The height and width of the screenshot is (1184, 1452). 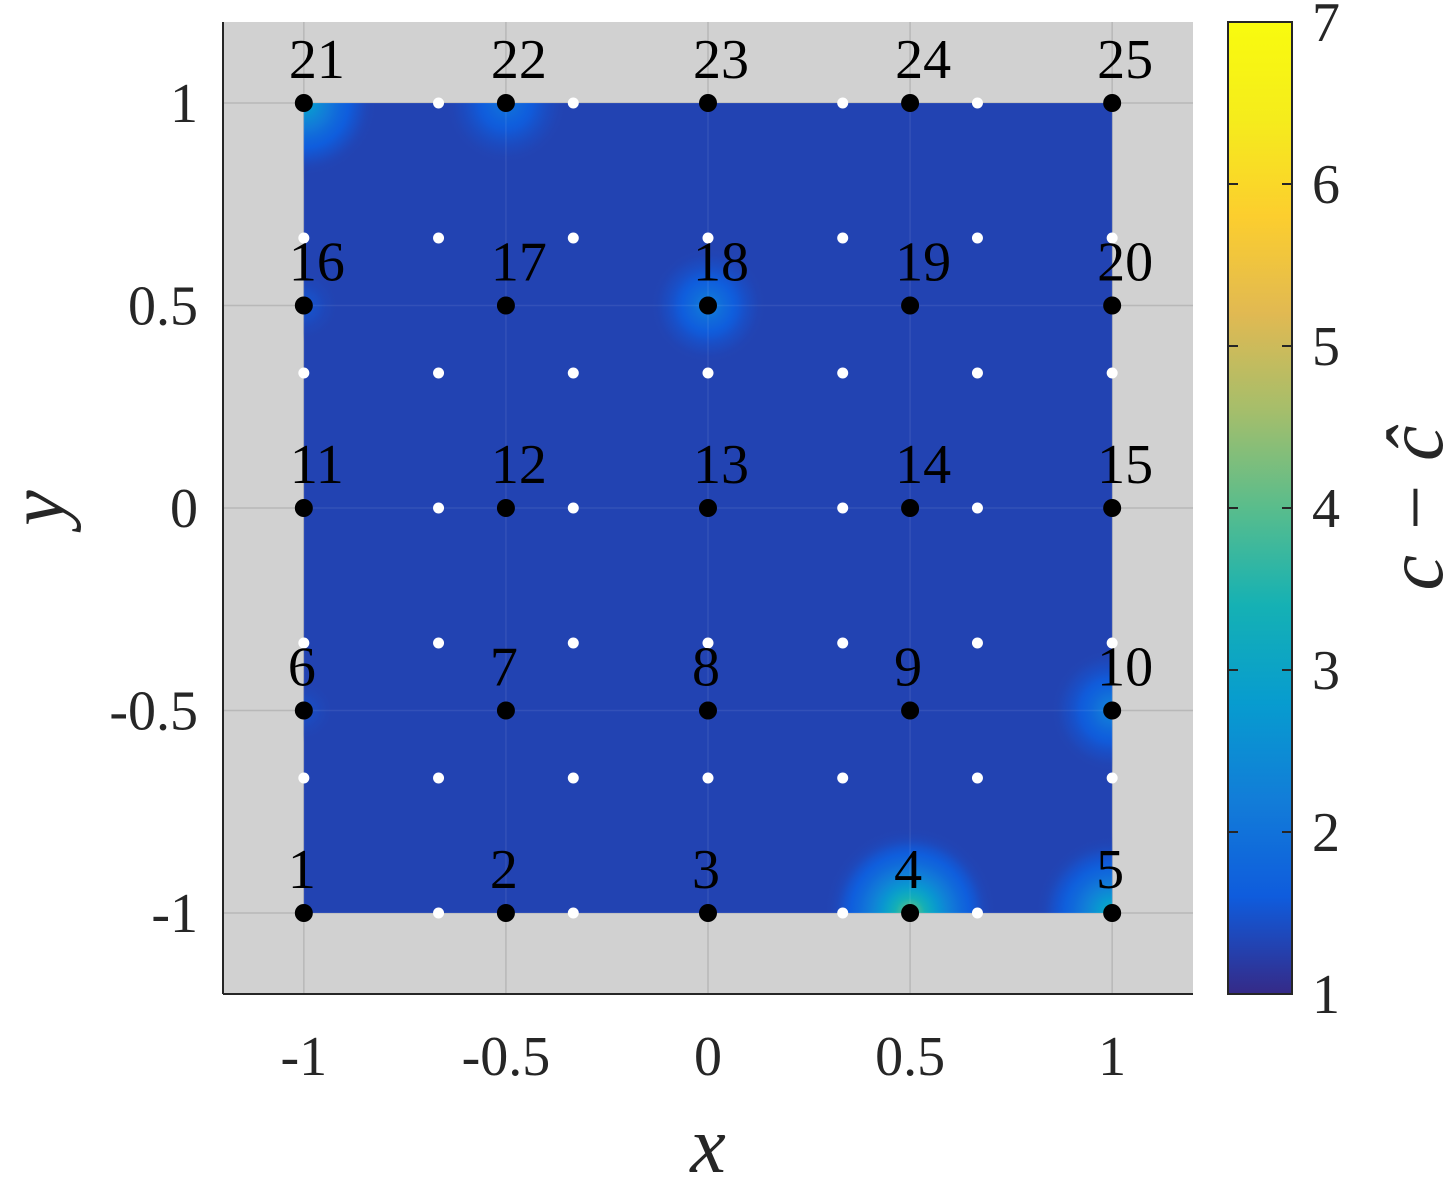 What do you see at coordinates (1326, 671) in the screenshot?
I see `colorbar-tick-label: 3` at bounding box center [1326, 671].